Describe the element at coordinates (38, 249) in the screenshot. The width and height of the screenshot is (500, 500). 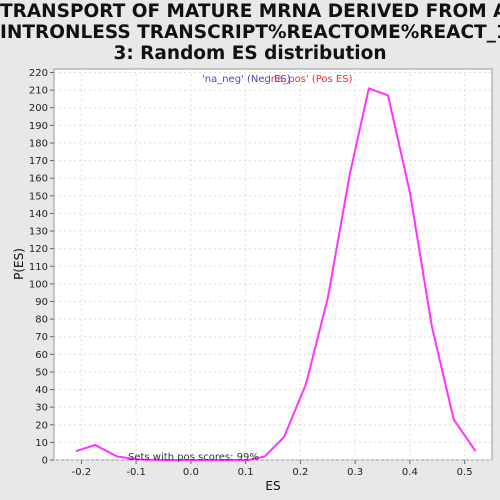
I see `y-tick-label: 120` at that location.